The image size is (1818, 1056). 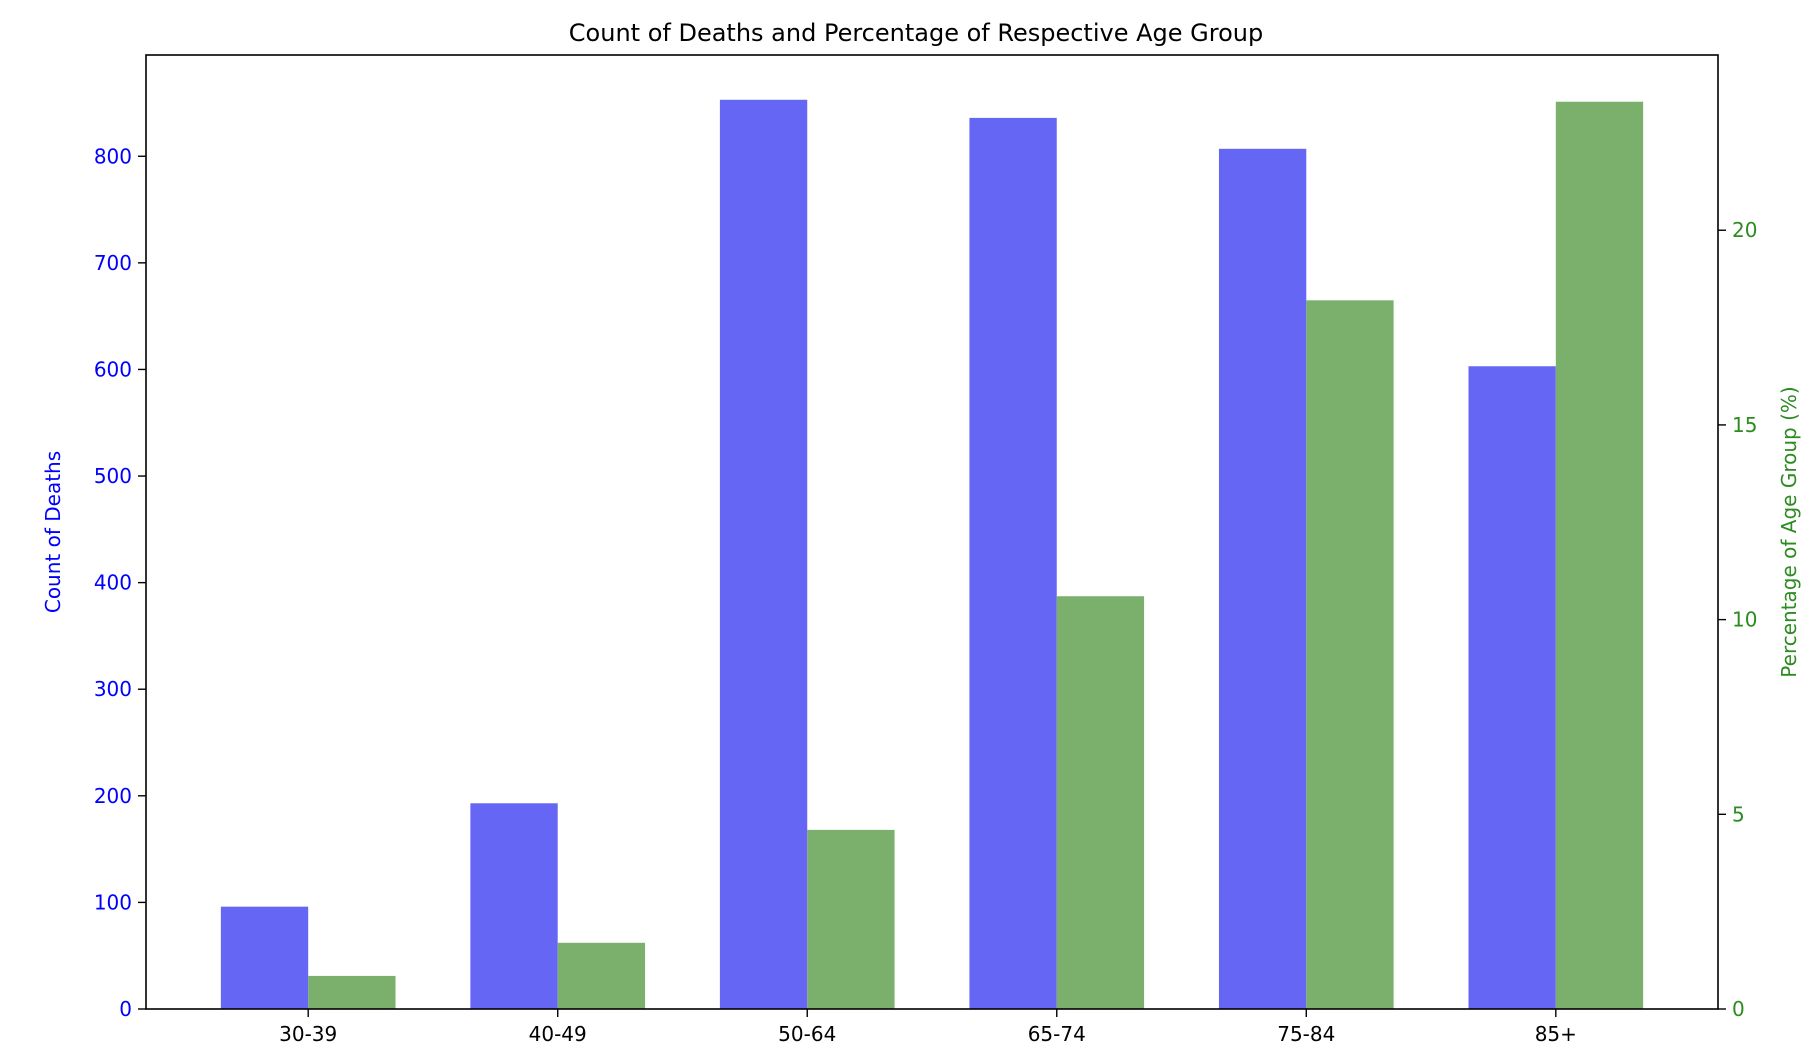 What do you see at coordinates (558, 1034) in the screenshot?
I see `x-tick-label: 40-49` at bounding box center [558, 1034].